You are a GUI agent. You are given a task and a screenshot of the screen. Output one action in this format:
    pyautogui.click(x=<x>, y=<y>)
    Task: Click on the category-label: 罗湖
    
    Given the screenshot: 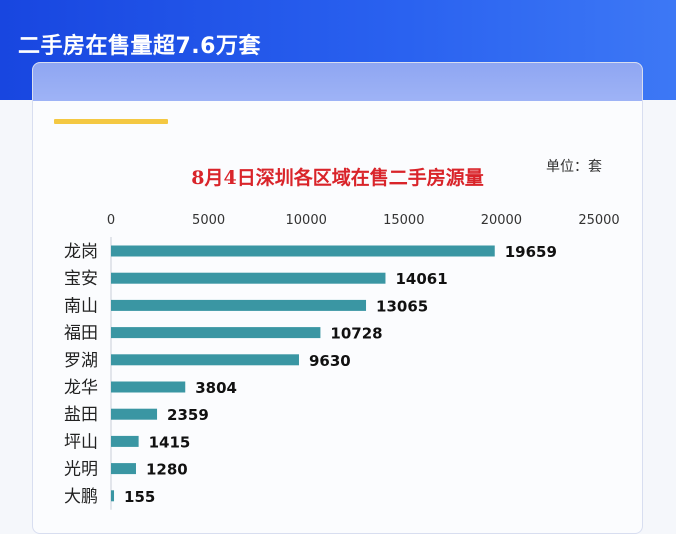 What is the action you would take?
    pyautogui.click(x=81, y=361)
    